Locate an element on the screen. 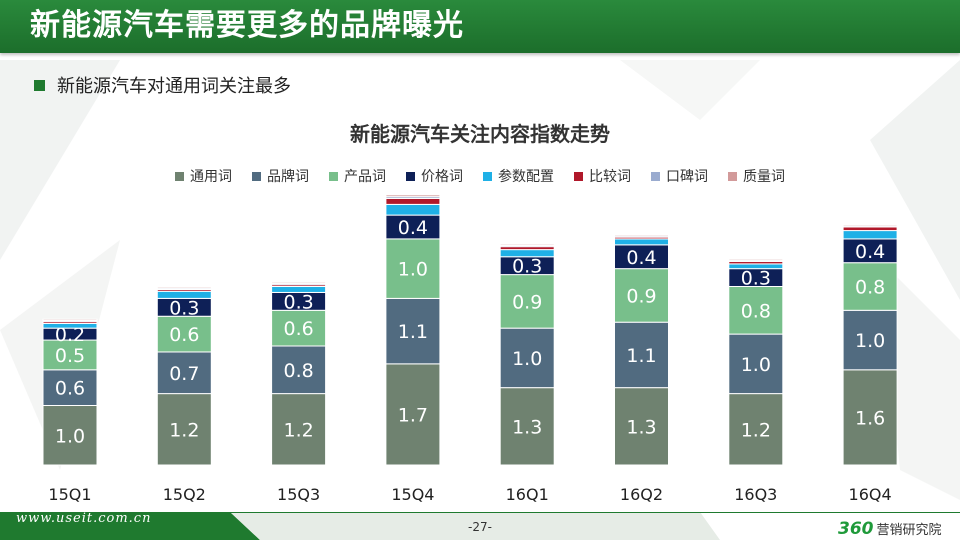 The width and height of the screenshot is (960, 540). footer-band is located at coordinates (480, 526).